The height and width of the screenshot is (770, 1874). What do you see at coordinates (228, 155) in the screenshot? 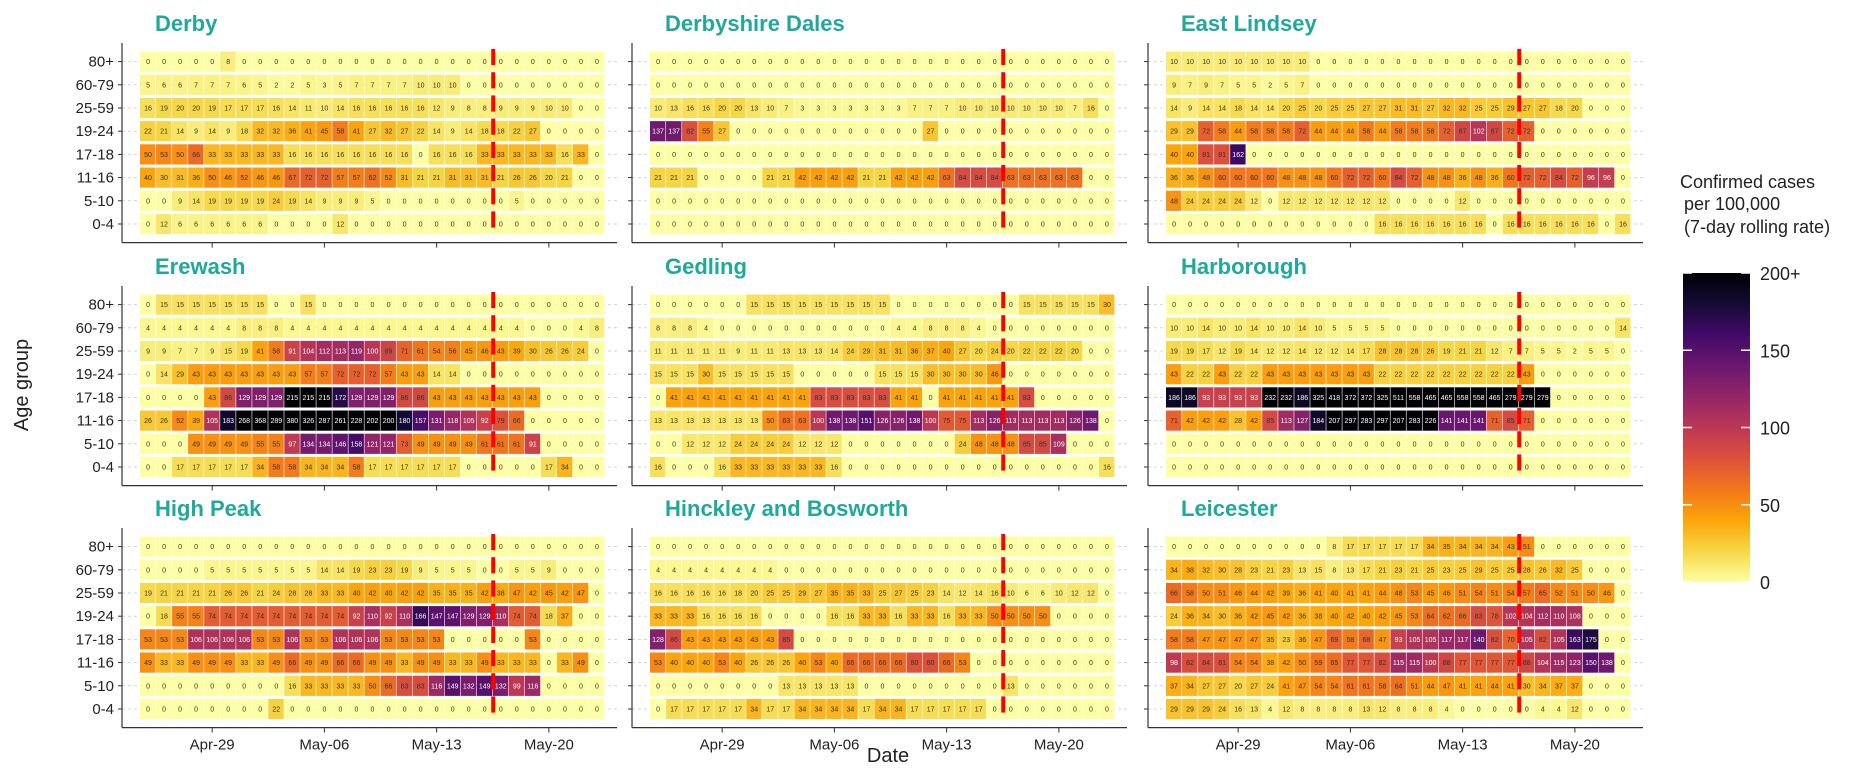
I see `cell-value-label: 33` at bounding box center [228, 155].